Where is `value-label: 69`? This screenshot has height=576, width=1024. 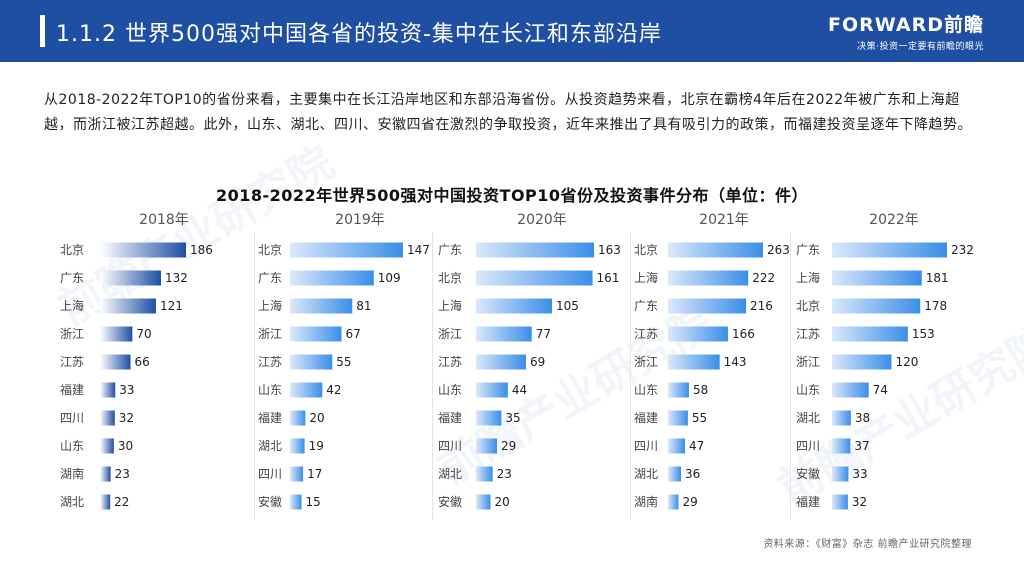 value-label: 69 is located at coordinates (537, 362).